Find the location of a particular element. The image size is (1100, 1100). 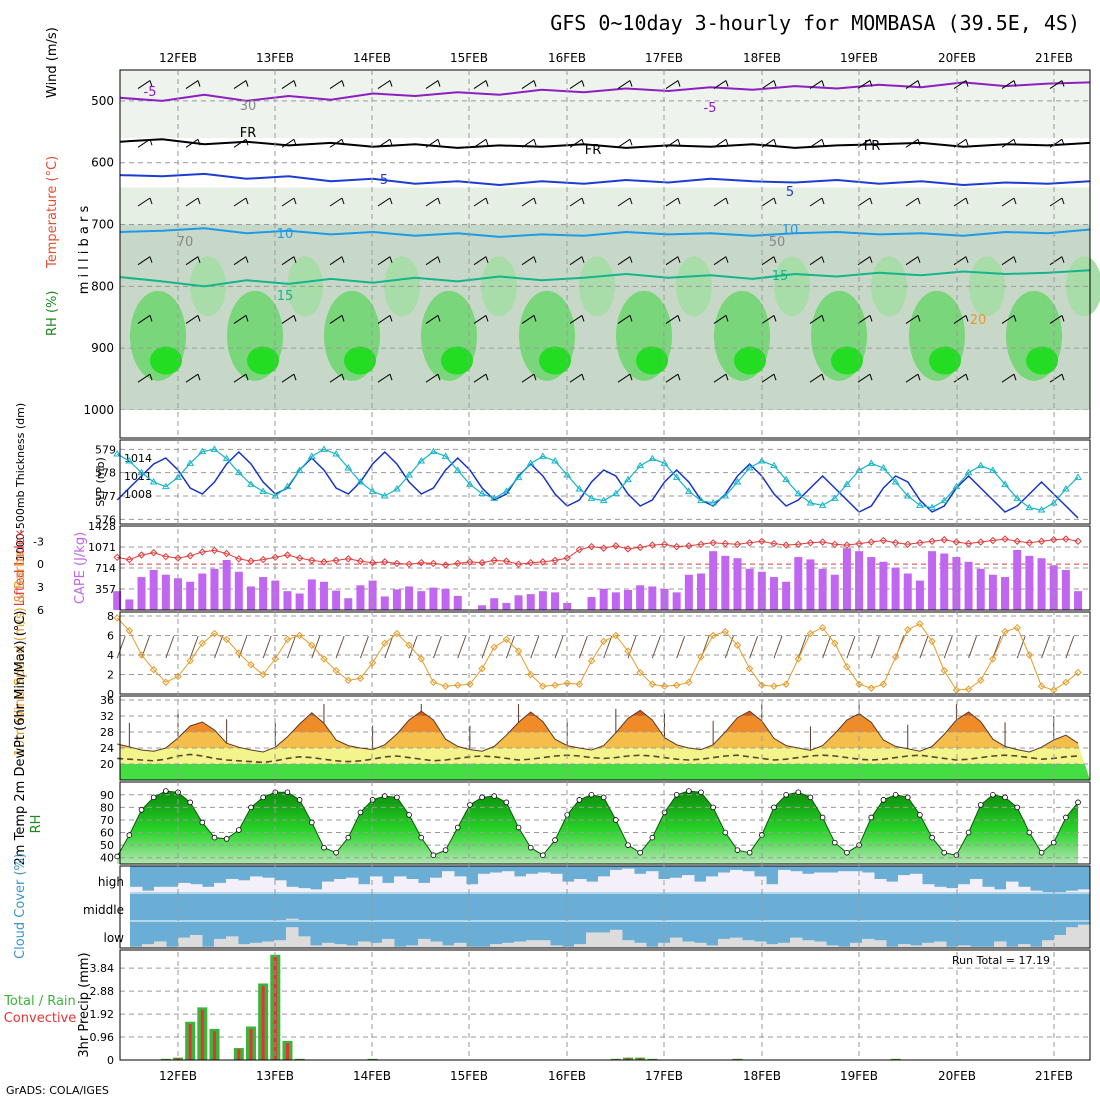

temp-bands is located at coordinates (605, 745).